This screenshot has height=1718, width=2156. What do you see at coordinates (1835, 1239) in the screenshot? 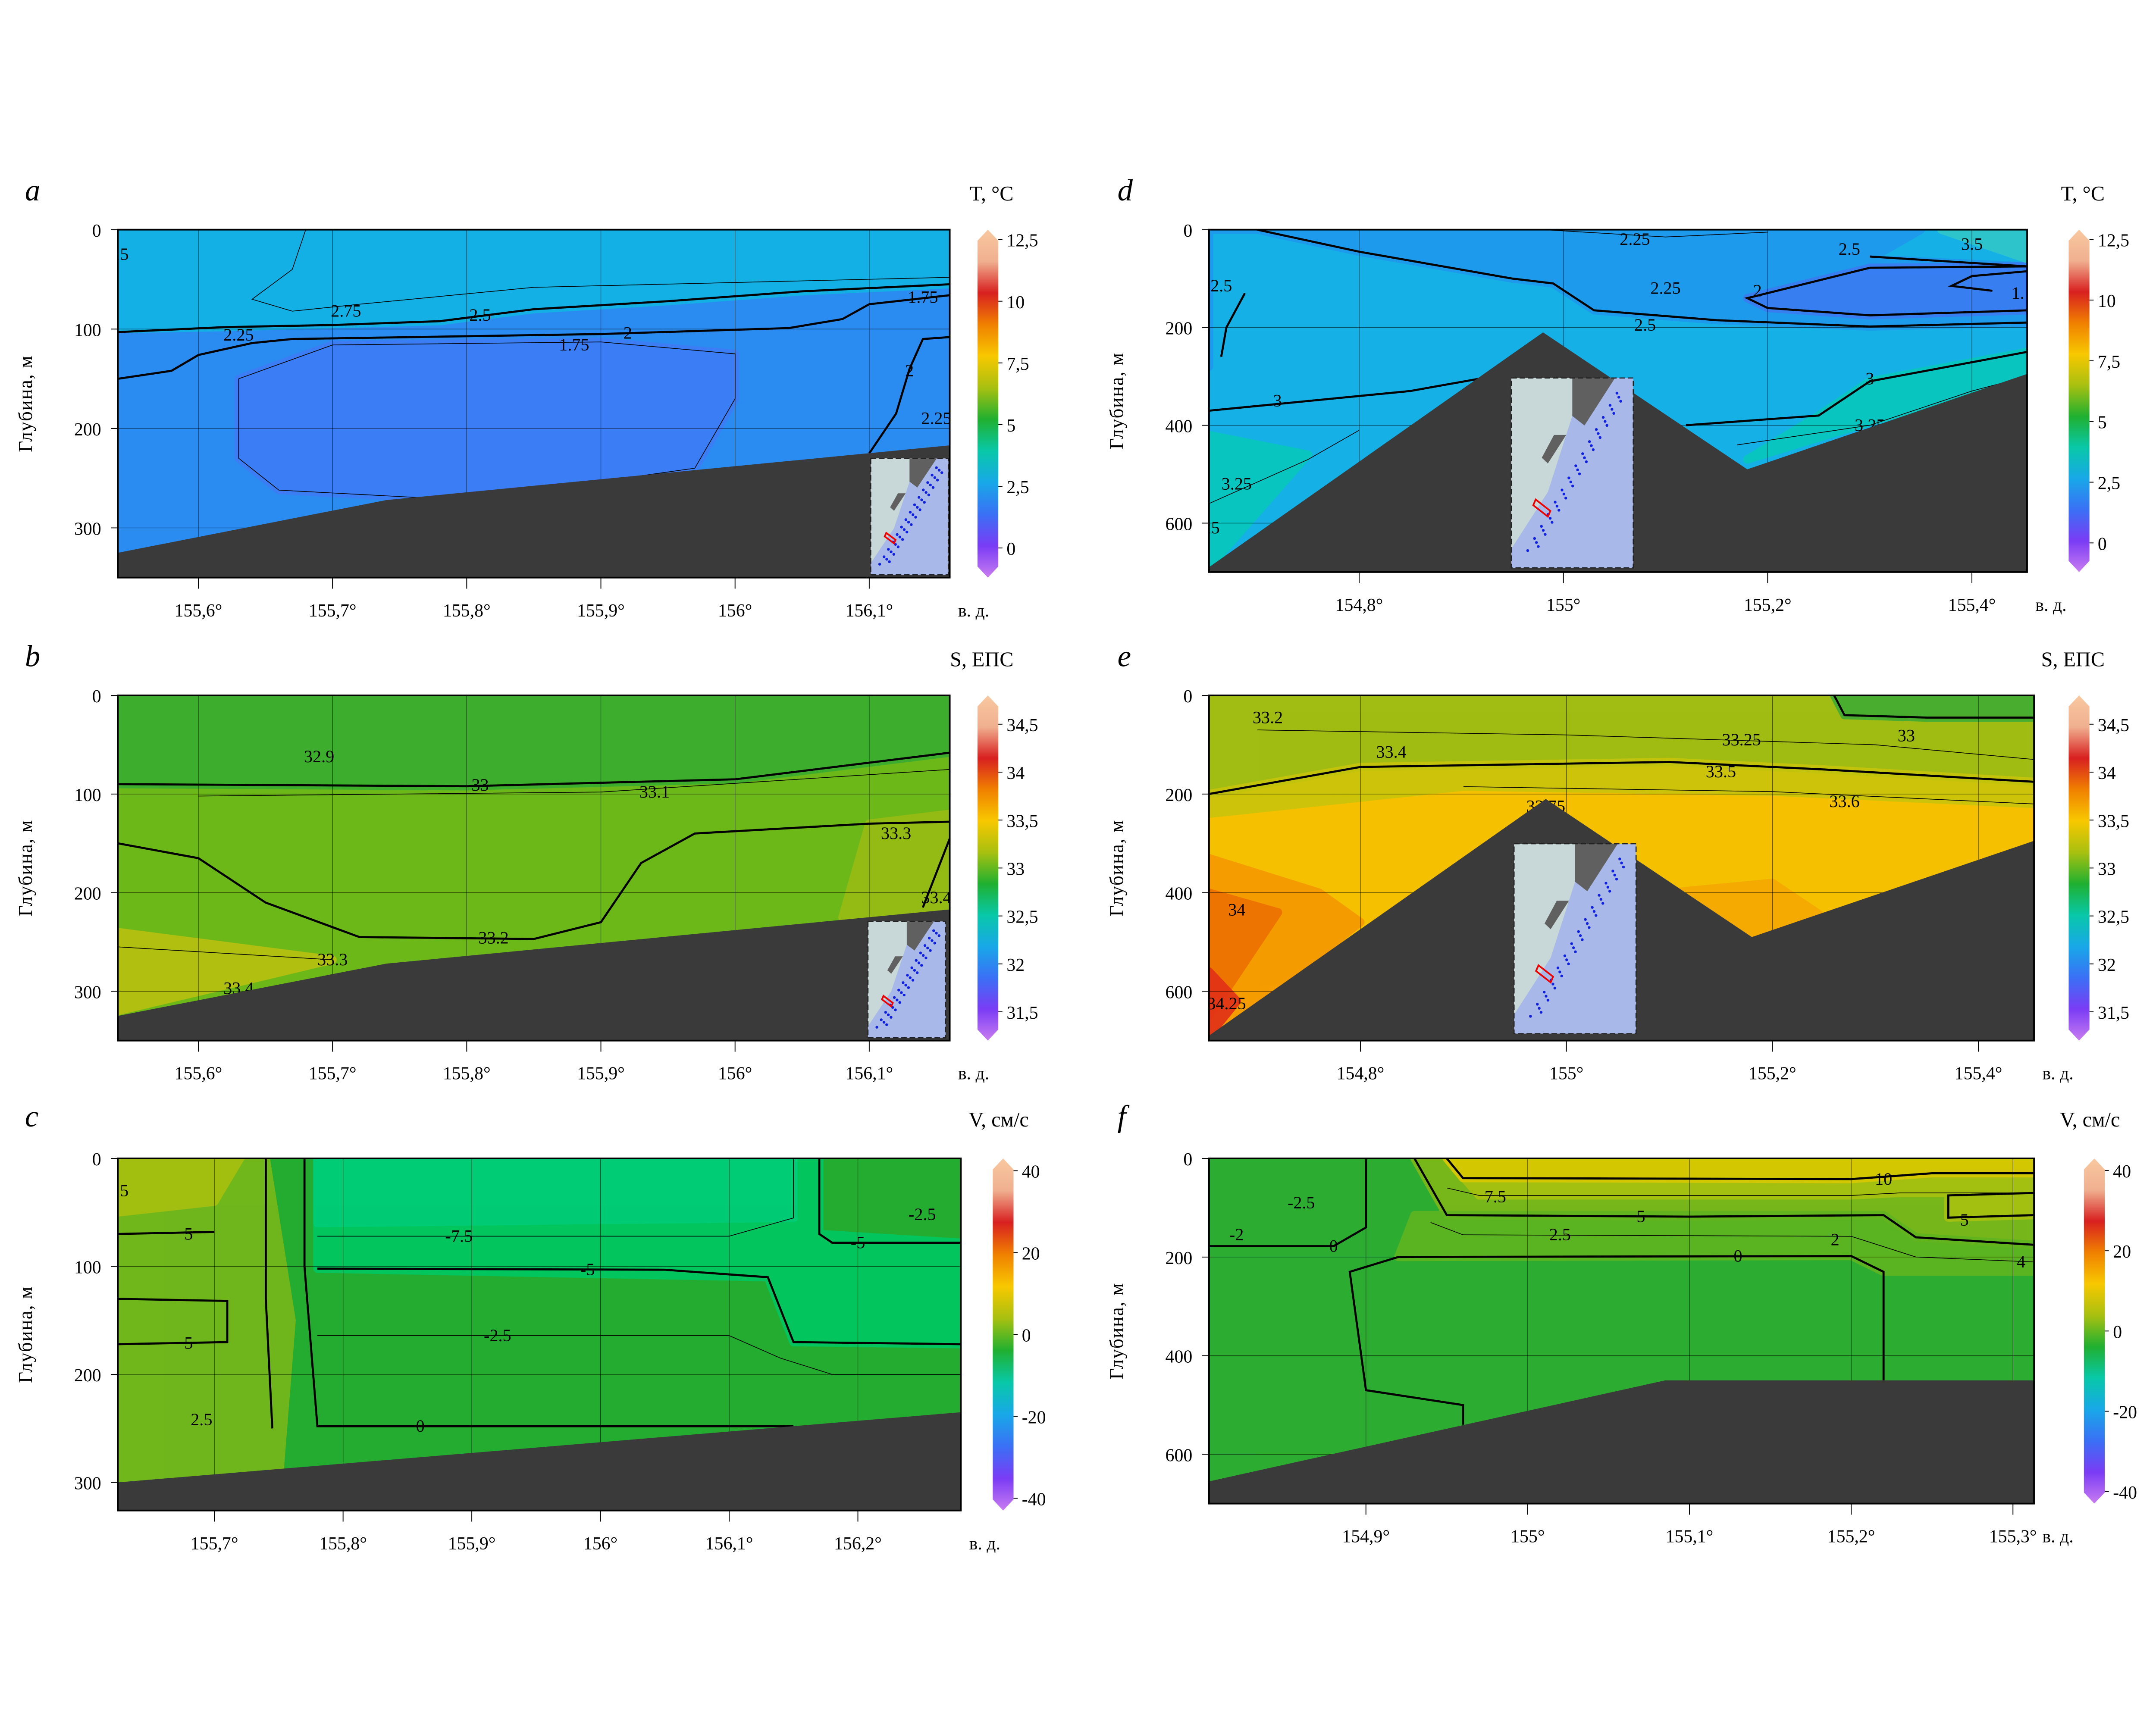
I see `contour-label: 2` at bounding box center [1835, 1239].